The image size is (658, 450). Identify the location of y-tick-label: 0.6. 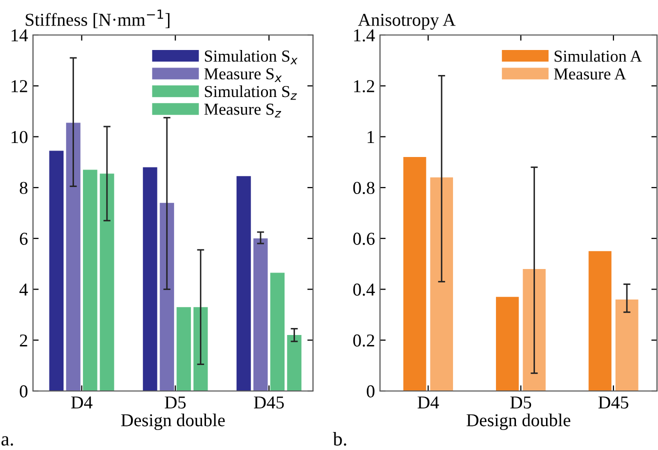
(364, 238).